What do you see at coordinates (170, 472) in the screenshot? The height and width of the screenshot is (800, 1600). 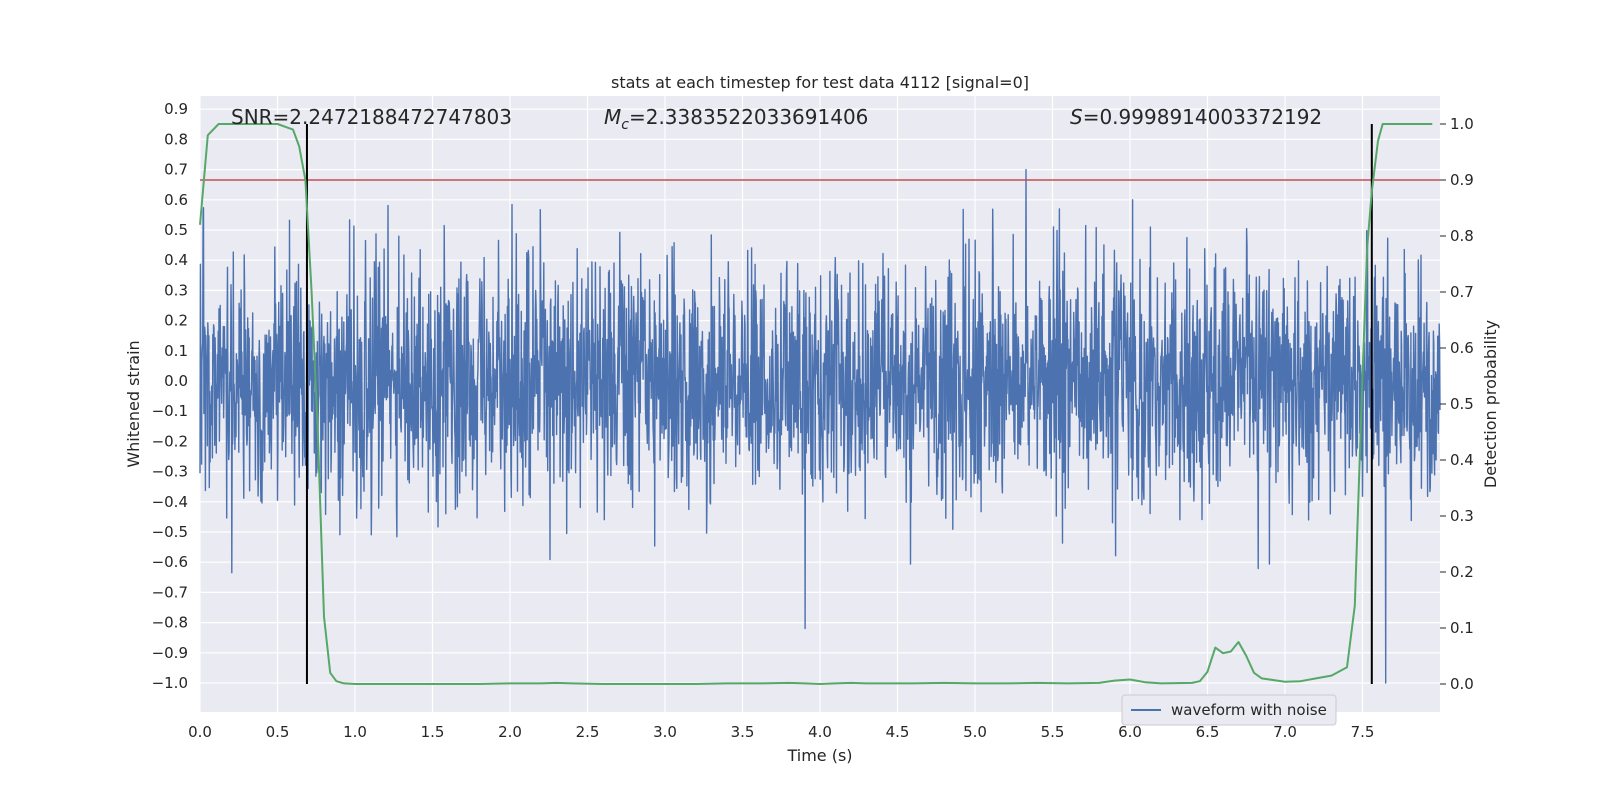 I see `y-tick-label: −0.3` at bounding box center [170, 472].